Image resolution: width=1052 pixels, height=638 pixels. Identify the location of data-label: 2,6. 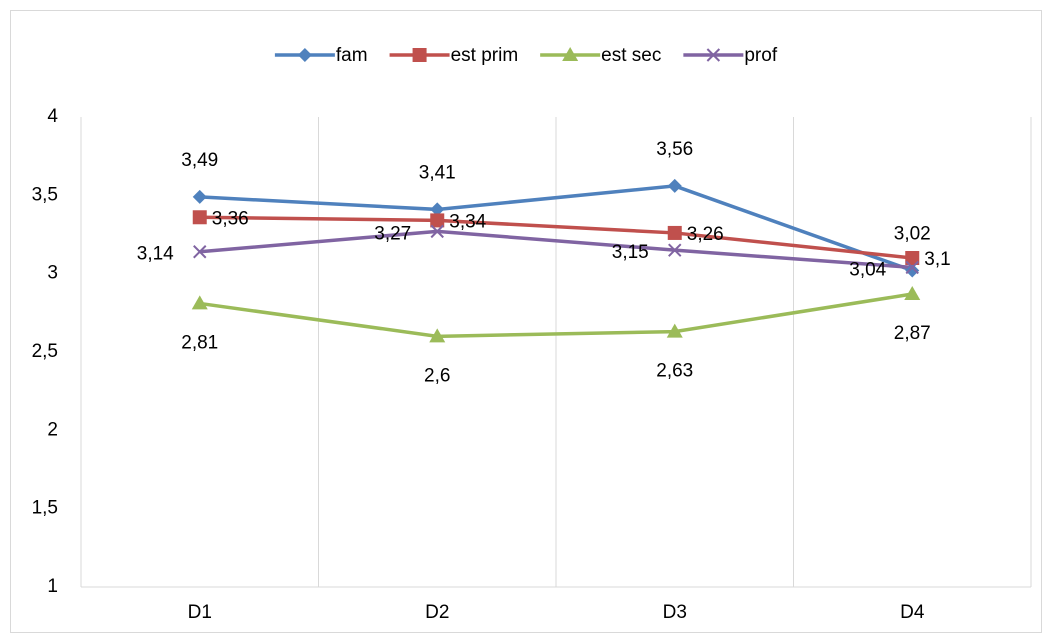
(437, 375).